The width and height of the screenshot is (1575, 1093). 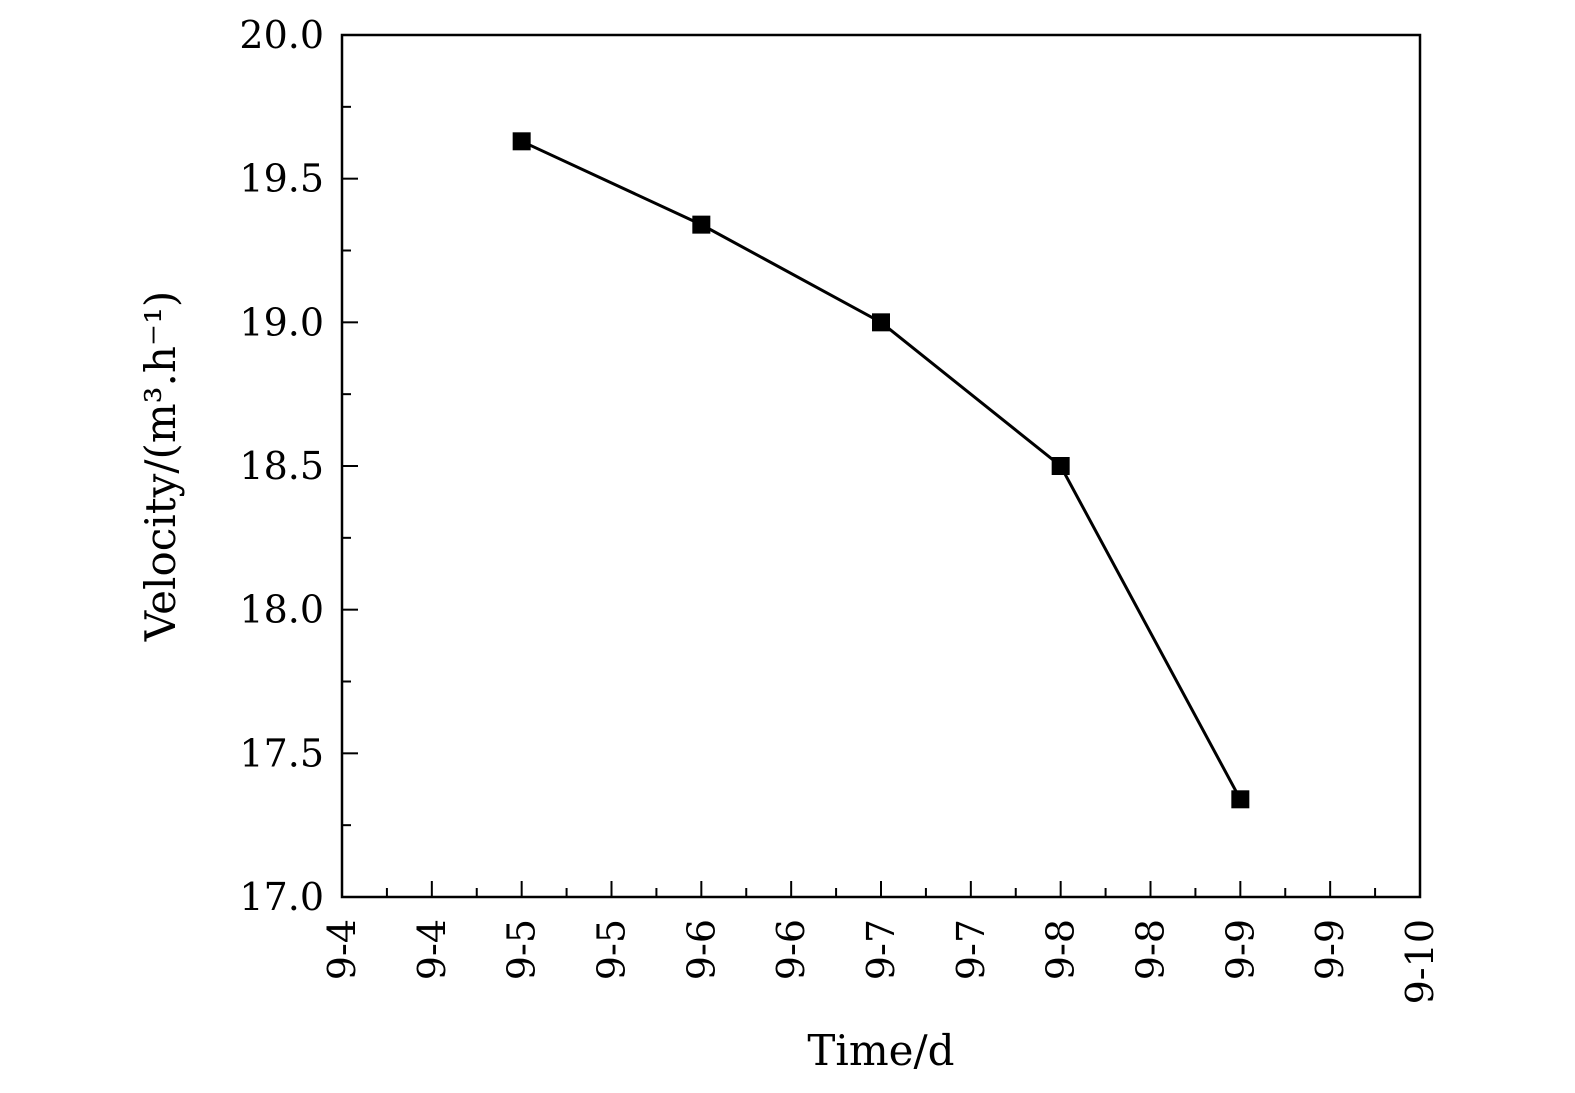 I want to click on y-axis-title: Velocity/(m³.h⁻¹), so click(x=160, y=467).